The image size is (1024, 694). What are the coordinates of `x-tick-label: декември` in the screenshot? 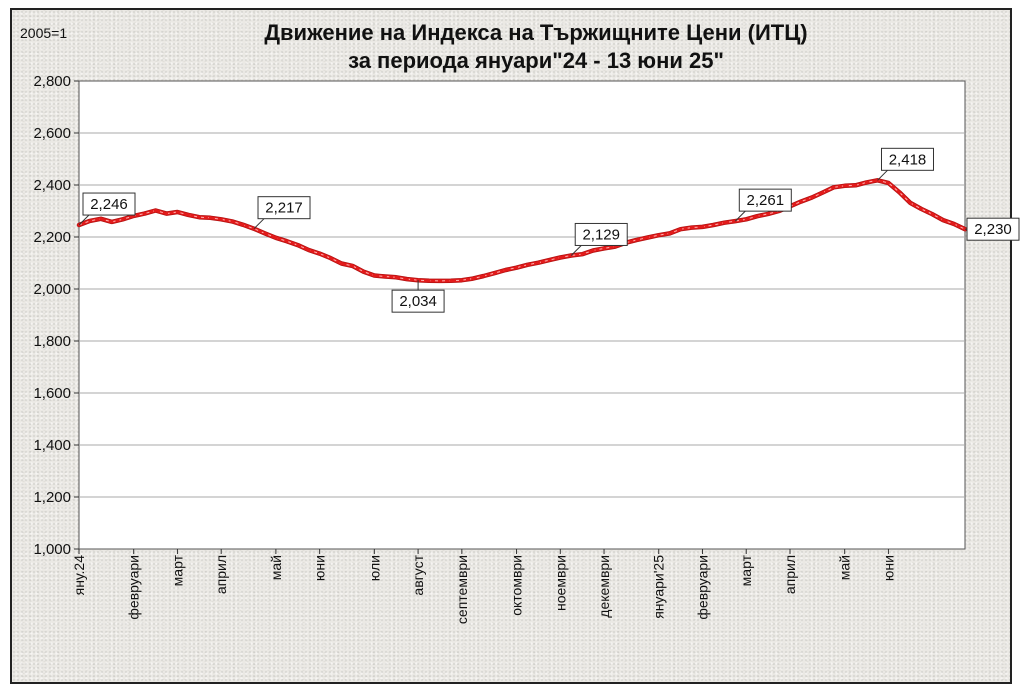 It's located at (604, 586).